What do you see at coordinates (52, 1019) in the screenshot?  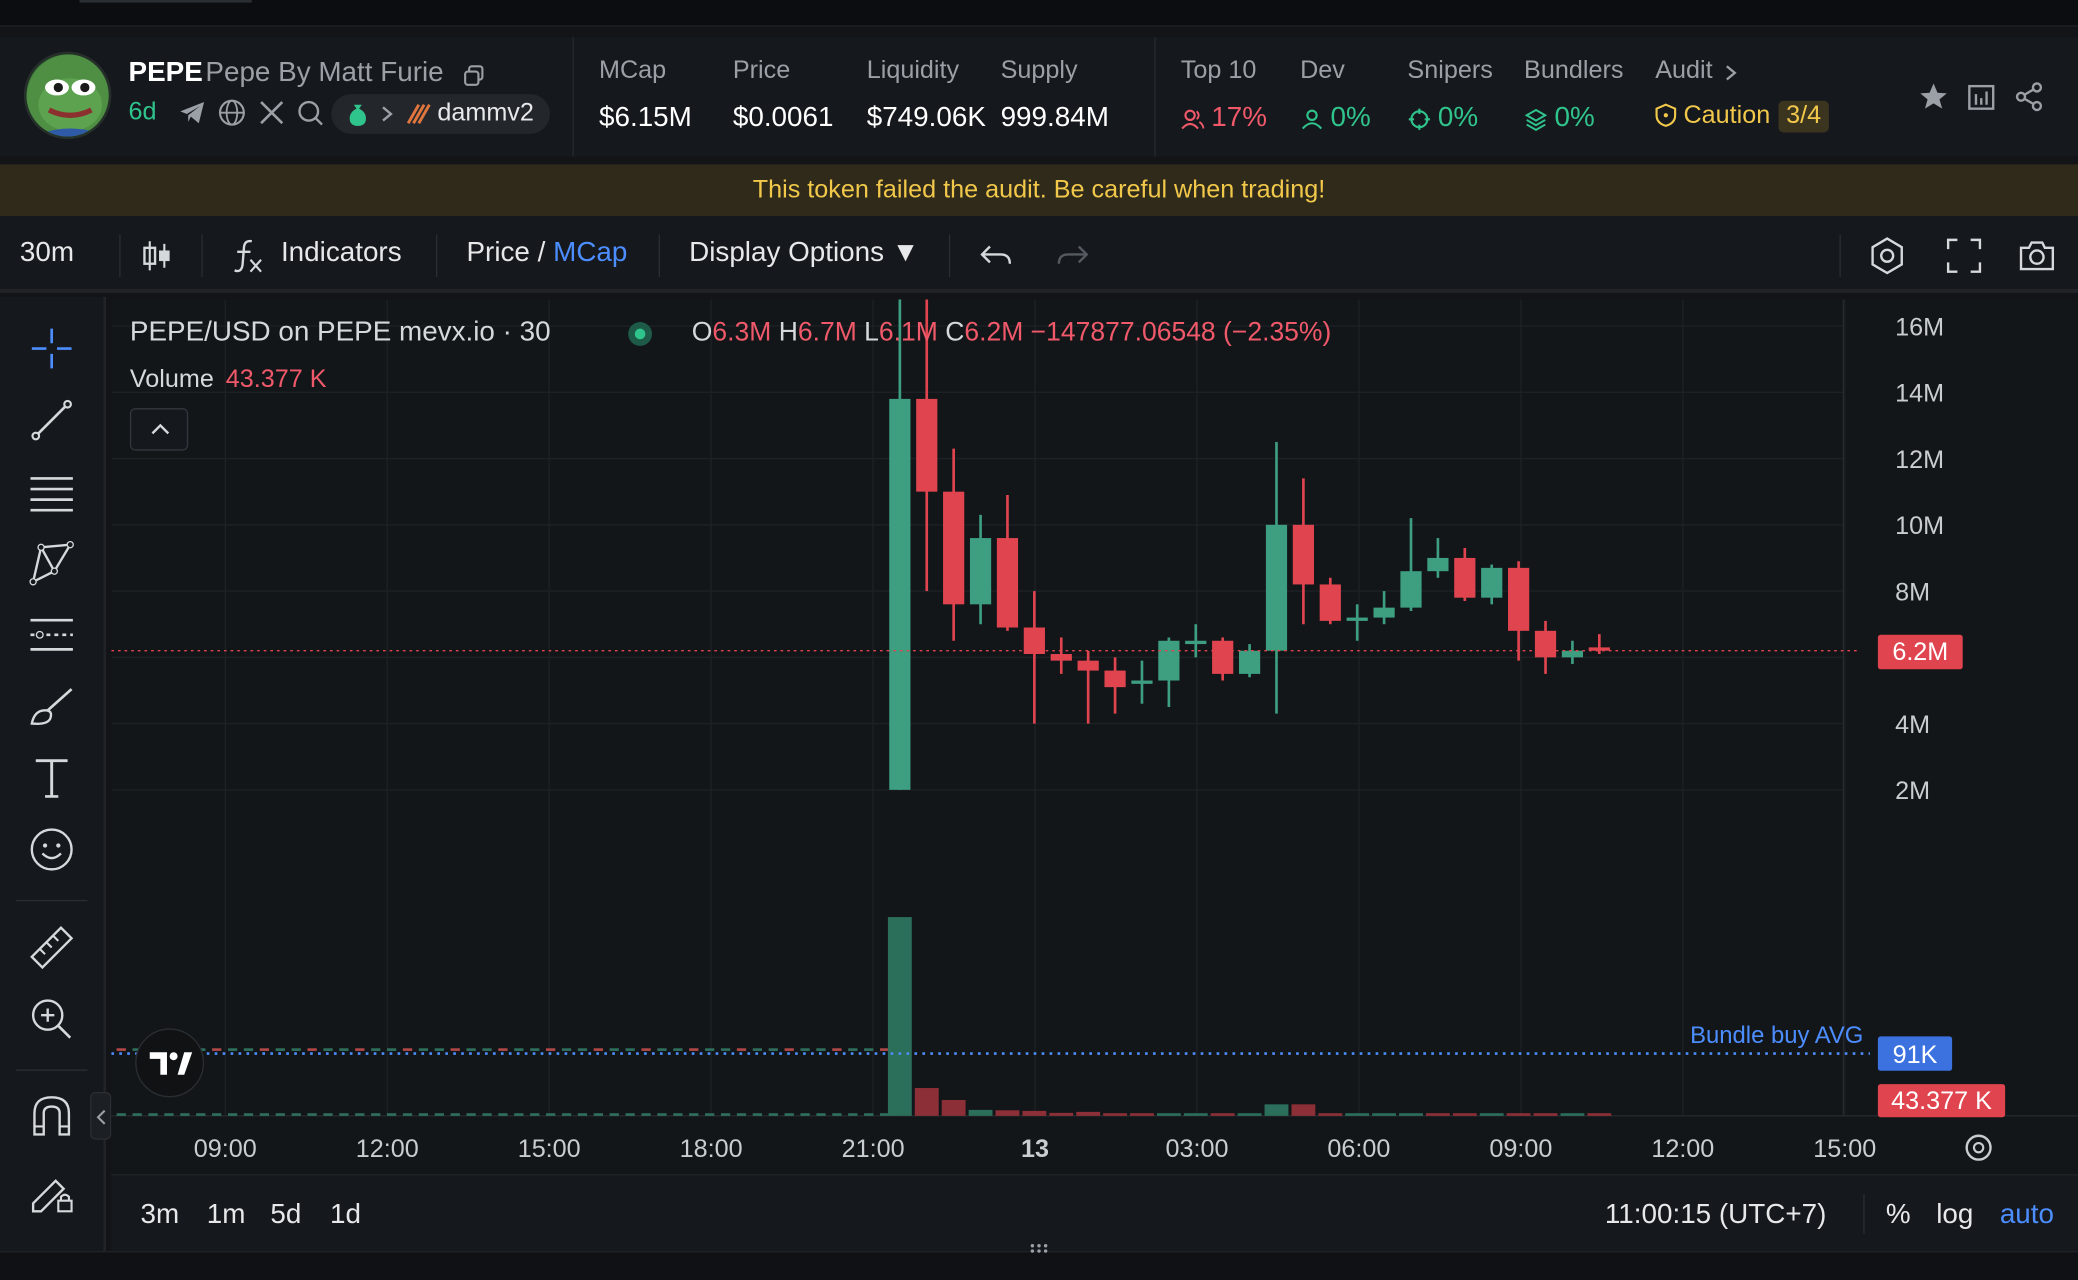 I see `zoom-in-icon` at bounding box center [52, 1019].